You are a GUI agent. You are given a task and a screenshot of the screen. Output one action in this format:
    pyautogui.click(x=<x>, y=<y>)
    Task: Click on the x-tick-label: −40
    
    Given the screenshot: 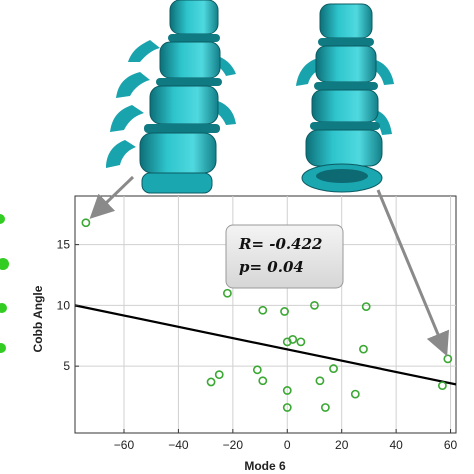 What is the action you would take?
    pyautogui.click(x=178, y=445)
    